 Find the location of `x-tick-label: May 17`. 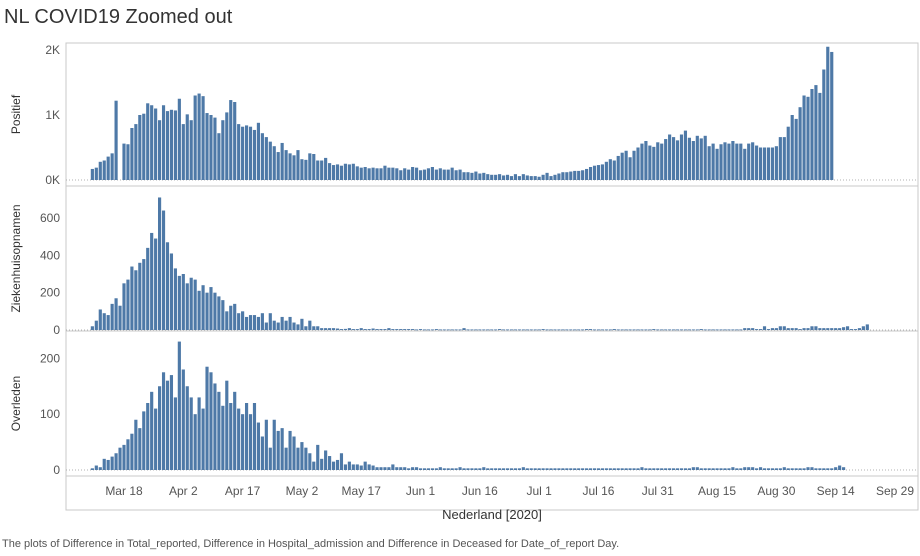

x-tick-label: May 17 is located at coordinates (362, 491).